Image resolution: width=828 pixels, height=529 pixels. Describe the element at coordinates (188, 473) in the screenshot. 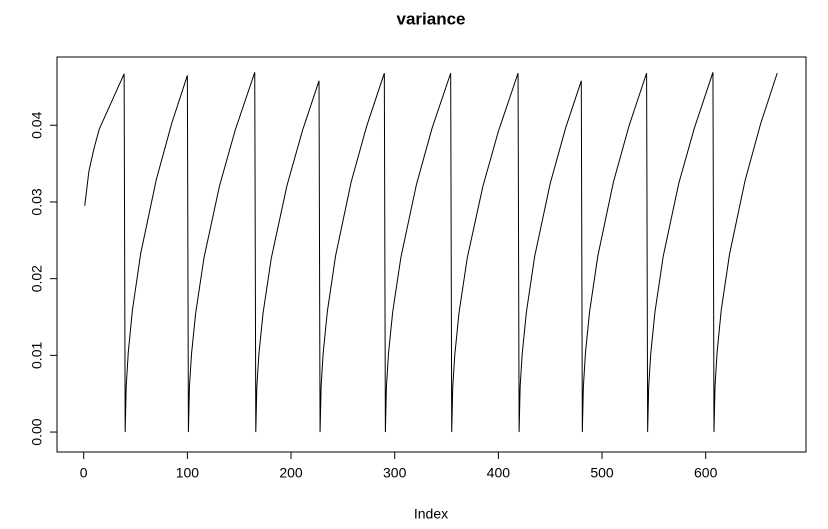

I see `x-tick-label: 100` at that location.